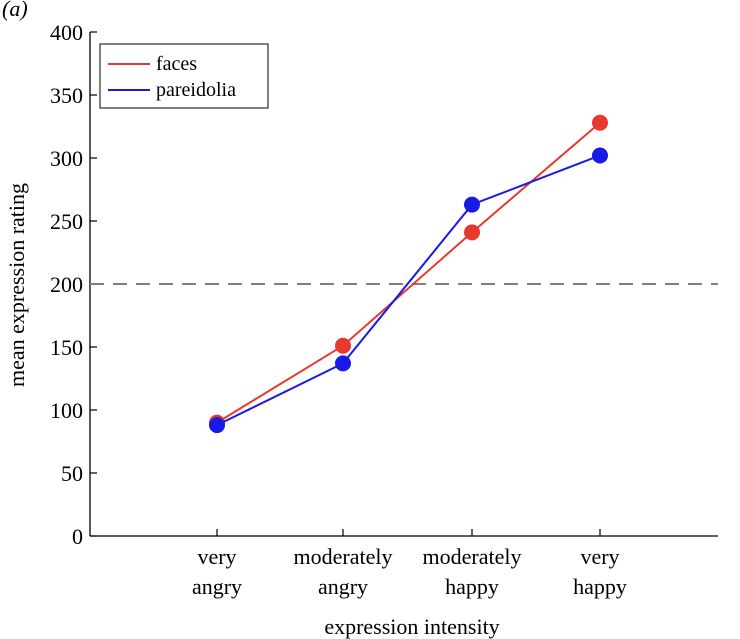  What do you see at coordinates (66, 347) in the screenshot?
I see `y-tick-label: 150` at bounding box center [66, 347].